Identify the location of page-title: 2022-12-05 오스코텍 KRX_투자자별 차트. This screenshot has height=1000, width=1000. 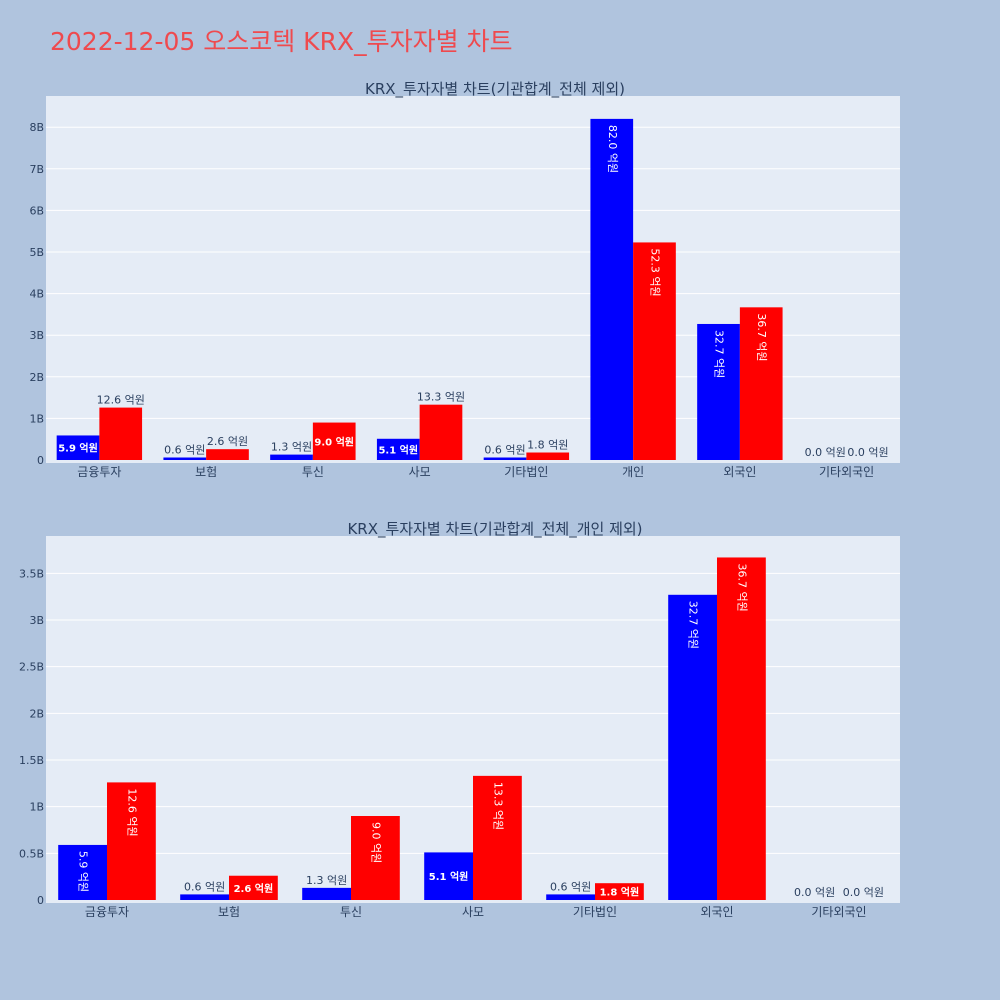
(281, 41).